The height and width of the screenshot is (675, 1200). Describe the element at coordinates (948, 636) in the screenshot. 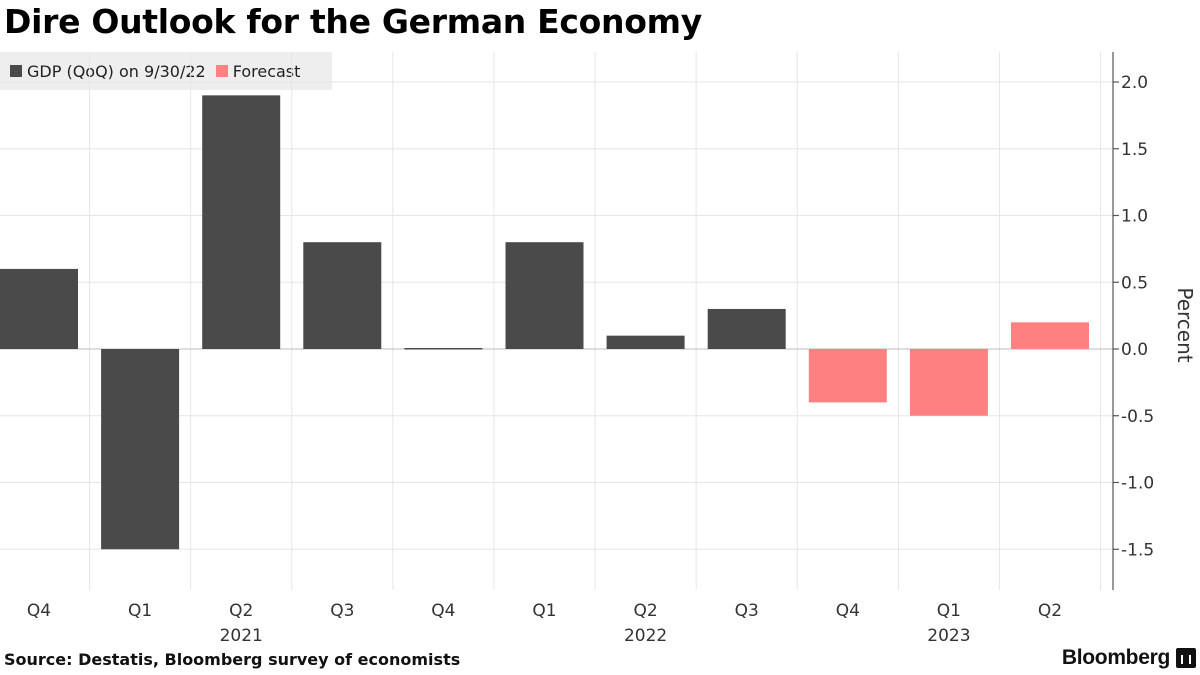

I see `x-year-label: 2023` at that location.